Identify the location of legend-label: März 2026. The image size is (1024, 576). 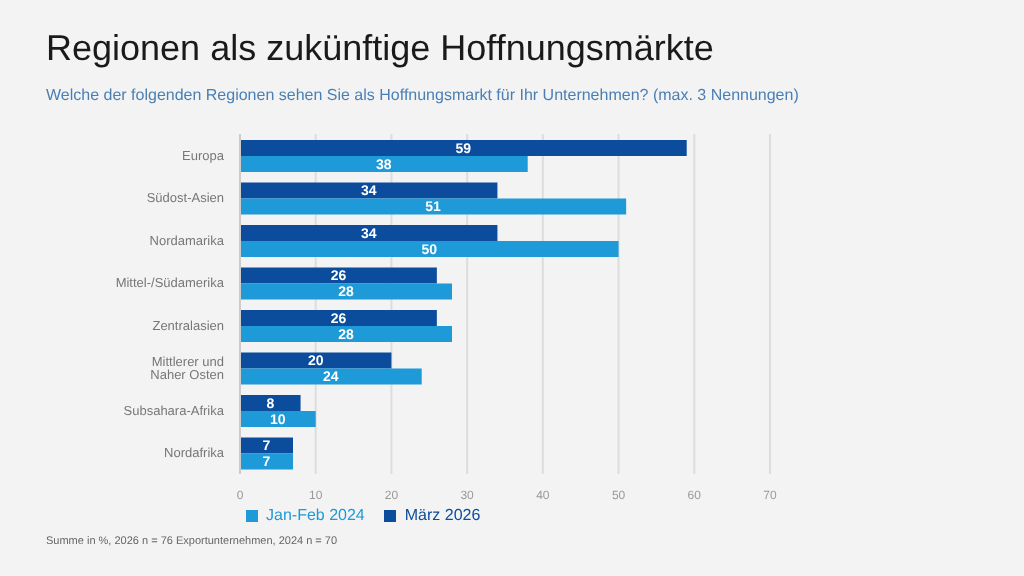
(442, 515).